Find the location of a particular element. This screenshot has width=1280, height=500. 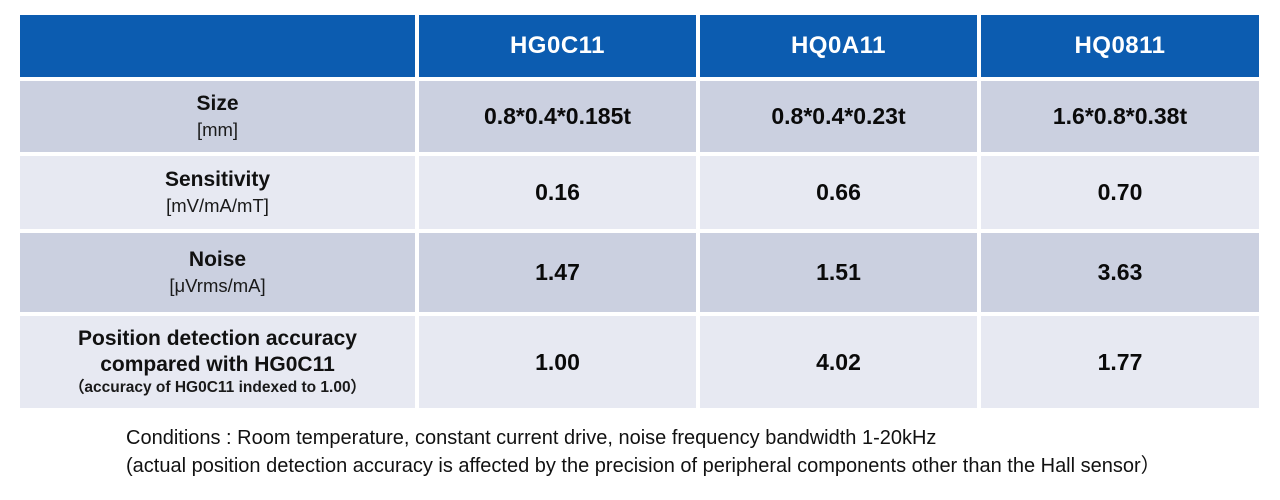

row-label-sensitivity: Sensitivity [mV/mA/mT] is located at coordinates (217, 192).